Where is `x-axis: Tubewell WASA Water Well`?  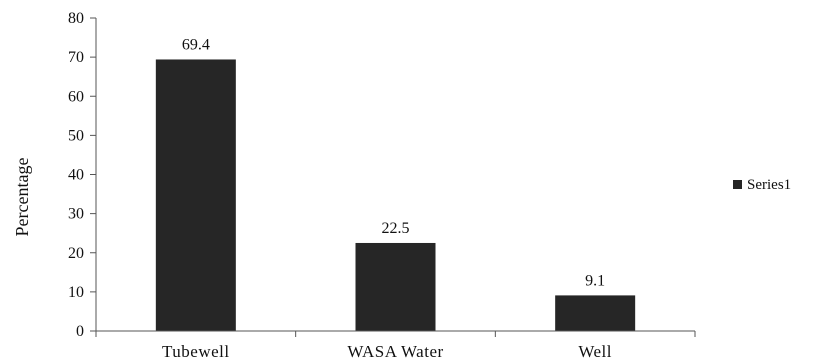
x-axis: Tubewell WASA Water Well is located at coordinates (395, 345).